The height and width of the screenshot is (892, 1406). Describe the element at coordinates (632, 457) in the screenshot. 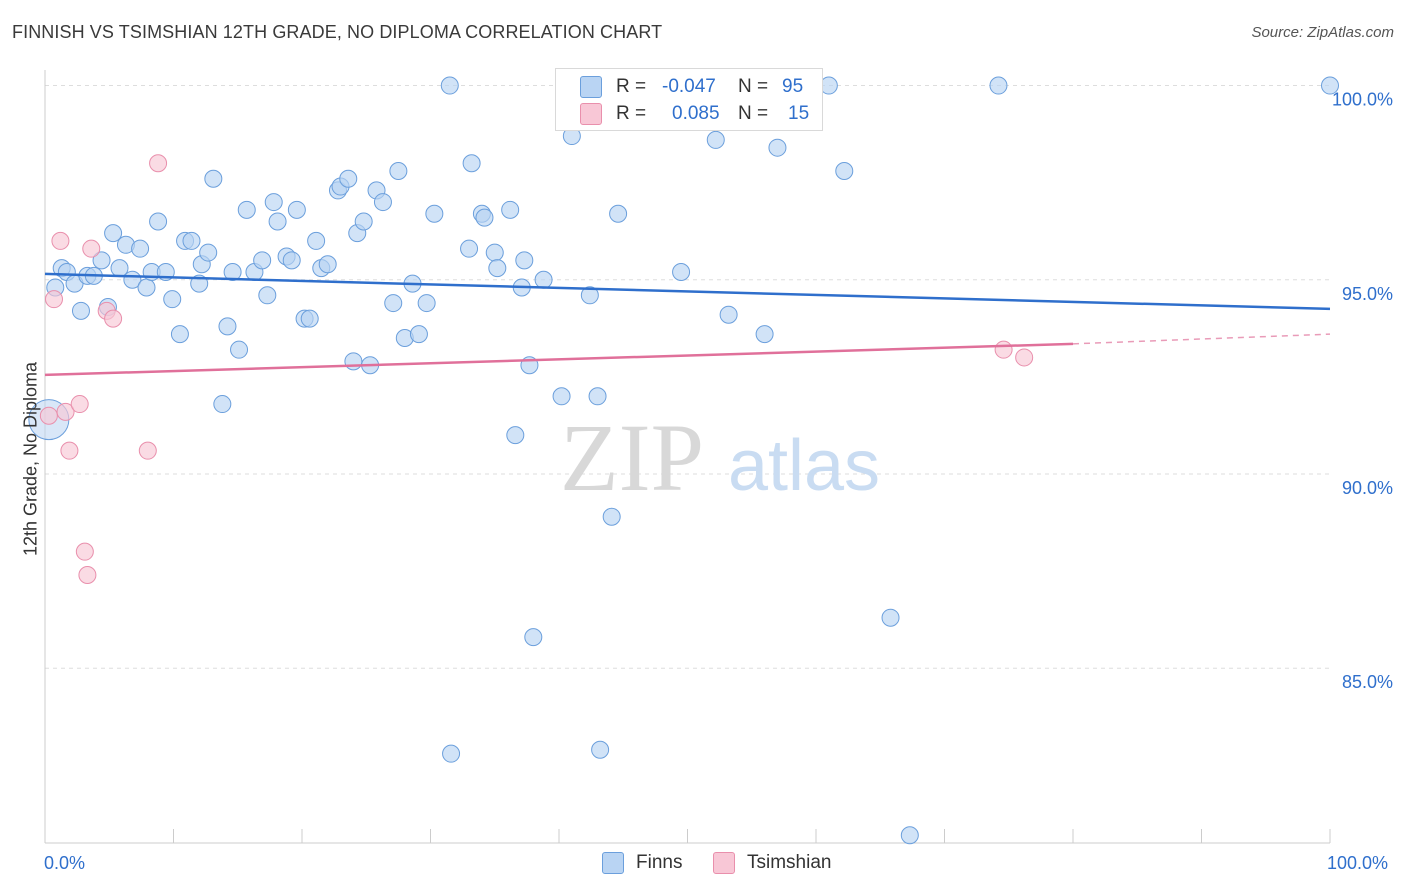

I see `watermark-zip: ZIP` at that location.